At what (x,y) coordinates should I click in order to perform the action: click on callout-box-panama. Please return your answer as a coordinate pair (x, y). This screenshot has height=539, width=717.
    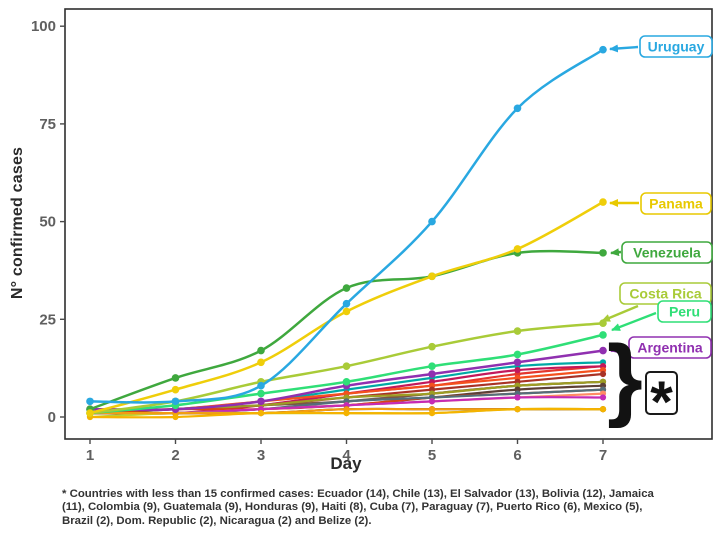
    Looking at the image, I should click on (676, 203).